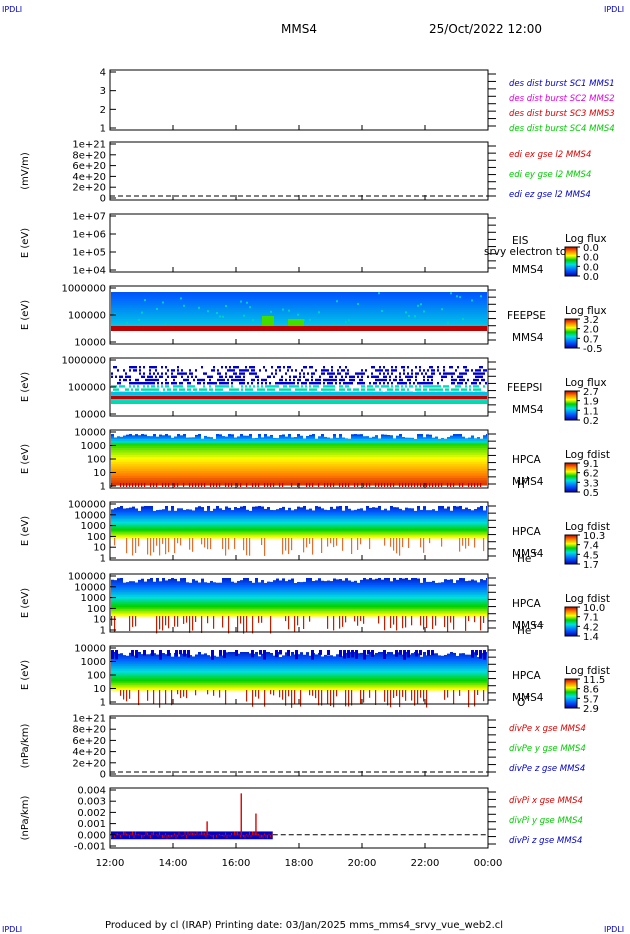 The image size is (630, 934). What do you see at coordinates (591, 330) in the screenshot?
I see `colorbar-tick-label: 2.0` at bounding box center [591, 330].